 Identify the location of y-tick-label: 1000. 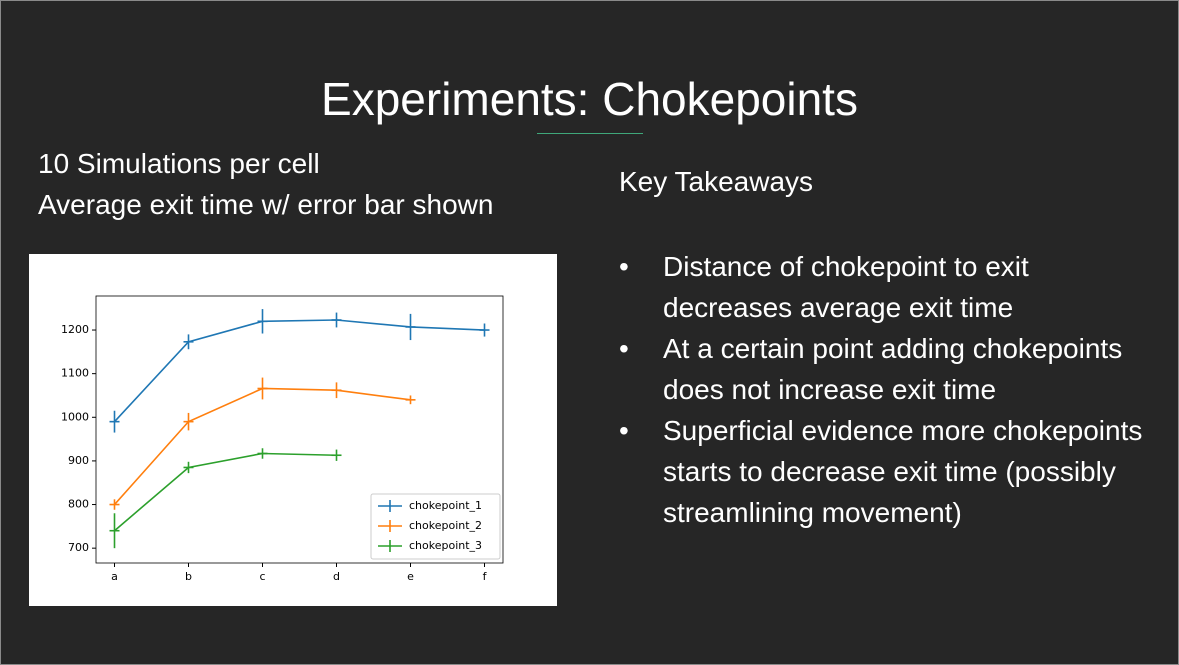
(75, 416).